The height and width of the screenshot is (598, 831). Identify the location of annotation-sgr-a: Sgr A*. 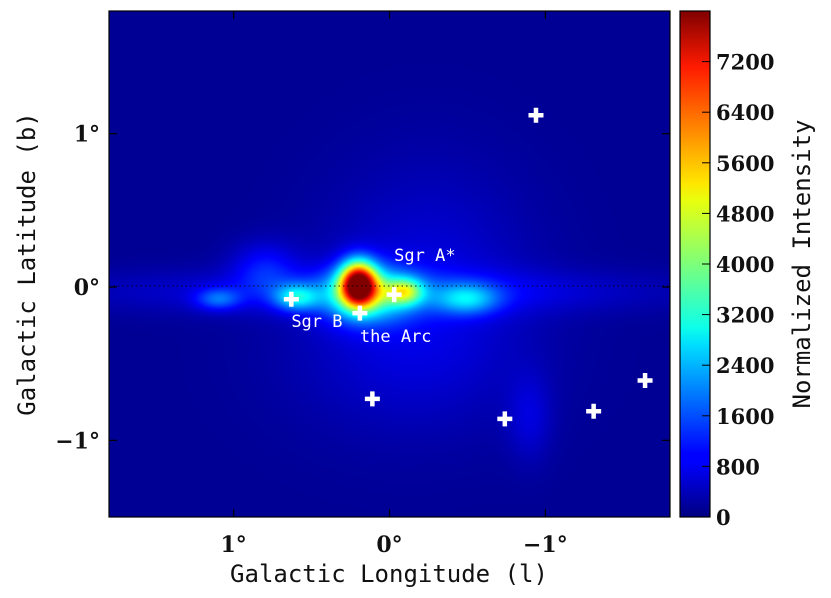
(424, 256).